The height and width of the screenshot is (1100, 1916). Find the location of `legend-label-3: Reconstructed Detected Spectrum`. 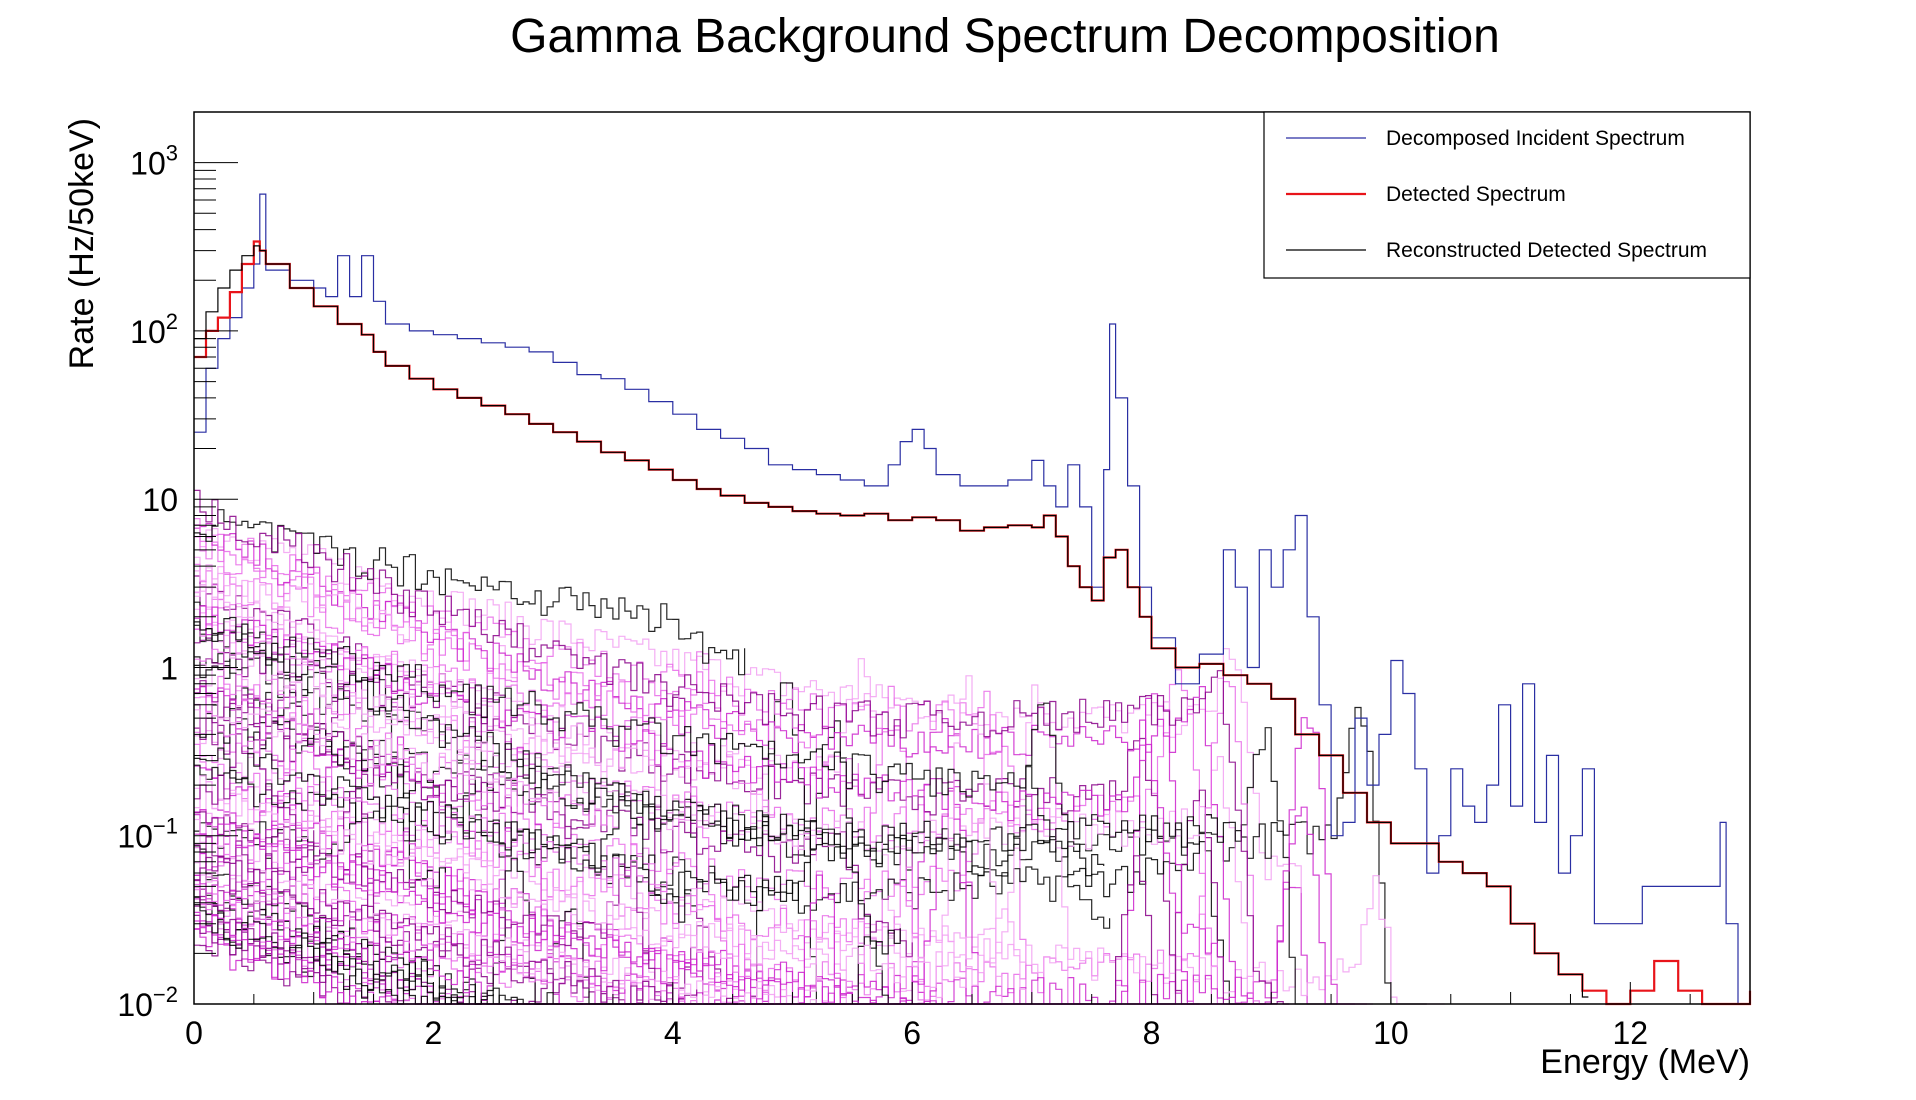

legend-label-3: Reconstructed Detected Spectrum is located at coordinates (1546, 250).